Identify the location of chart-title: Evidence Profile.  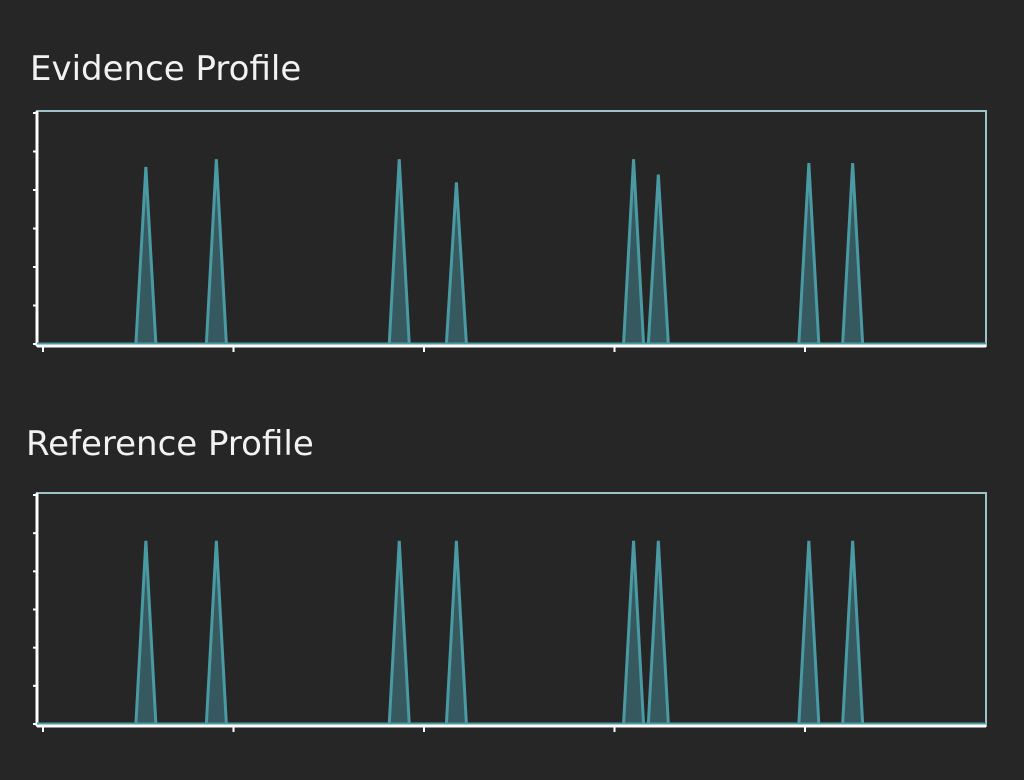
(165, 69).